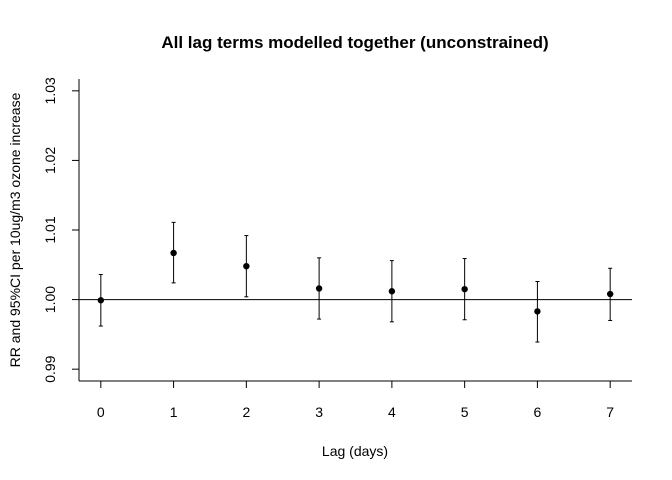  What do you see at coordinates (60, 230) in the screenshot?
I see `y-ticks: 0.99 1.00 1.01 1.02 1.03` at bounding box center [60, 230].